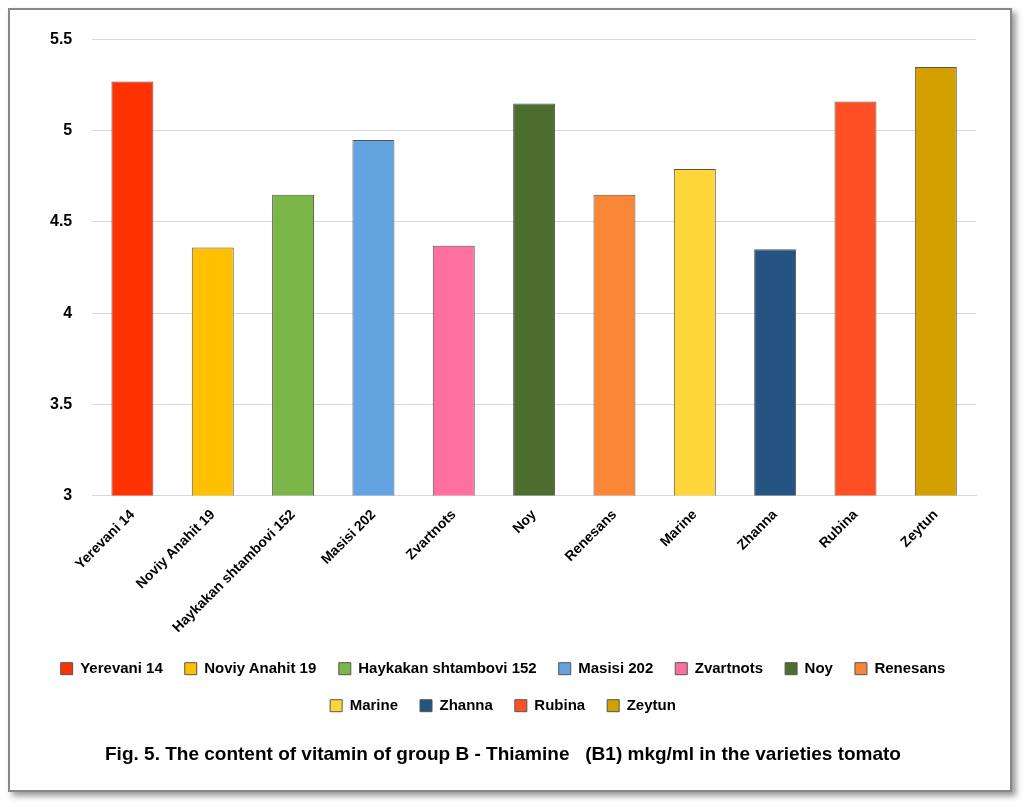  Describe the element at coordinates (374, 704) in the screenshot. I see `legend-label: Marine` at that location.